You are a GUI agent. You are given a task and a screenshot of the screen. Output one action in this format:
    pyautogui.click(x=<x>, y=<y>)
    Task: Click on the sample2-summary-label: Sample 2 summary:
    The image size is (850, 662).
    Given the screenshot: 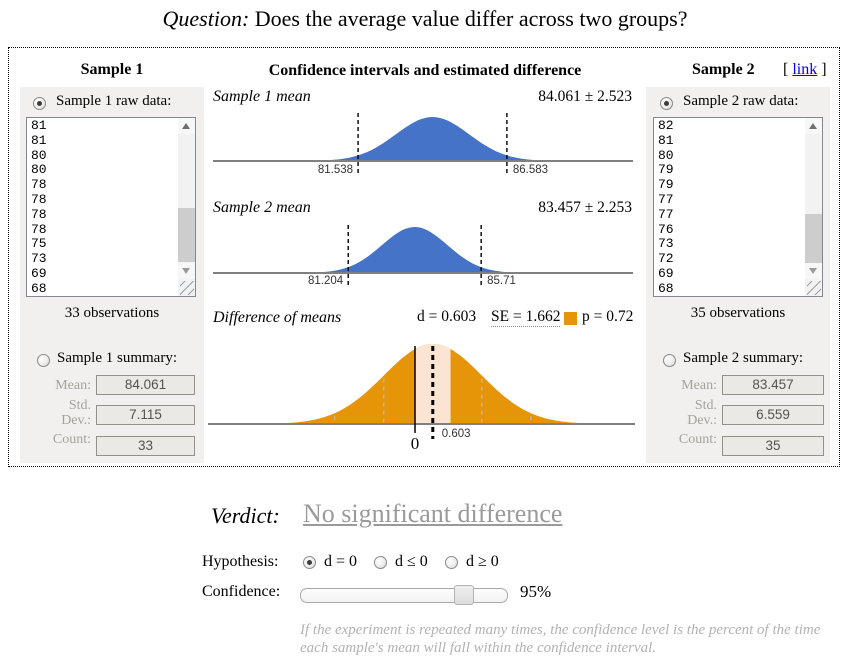 What is the action you would take?
    pyautogui.click(x=743, y=358)
    